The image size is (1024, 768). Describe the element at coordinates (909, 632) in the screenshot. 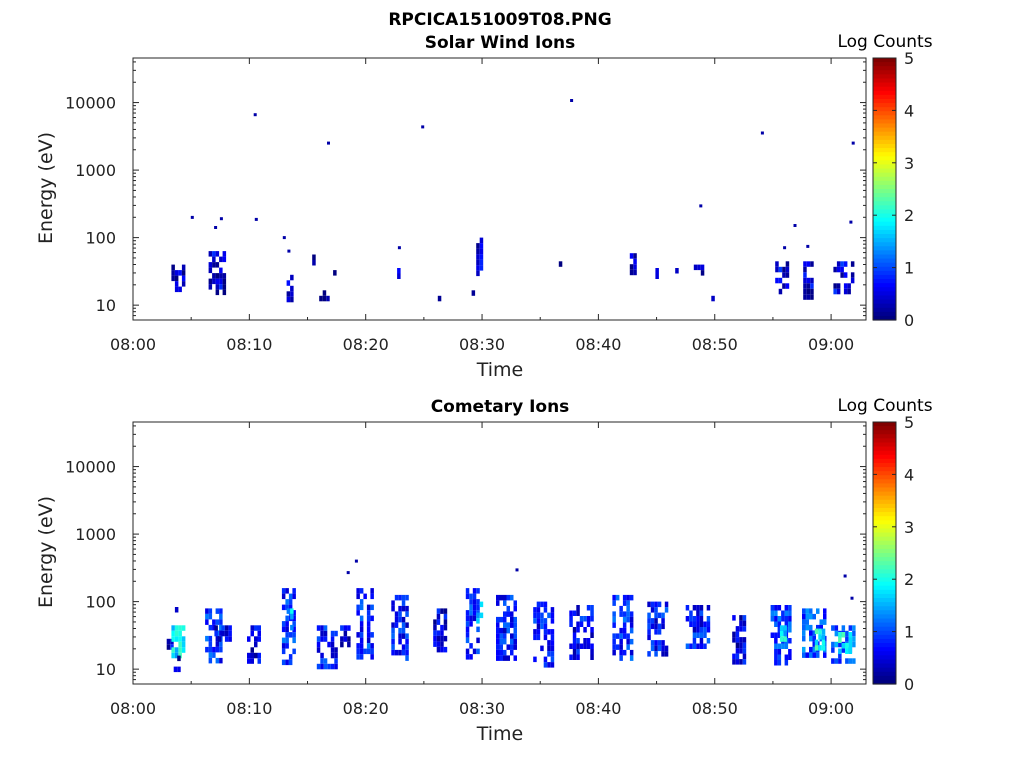

I see `colorbar-tick-label: 1` at that location.